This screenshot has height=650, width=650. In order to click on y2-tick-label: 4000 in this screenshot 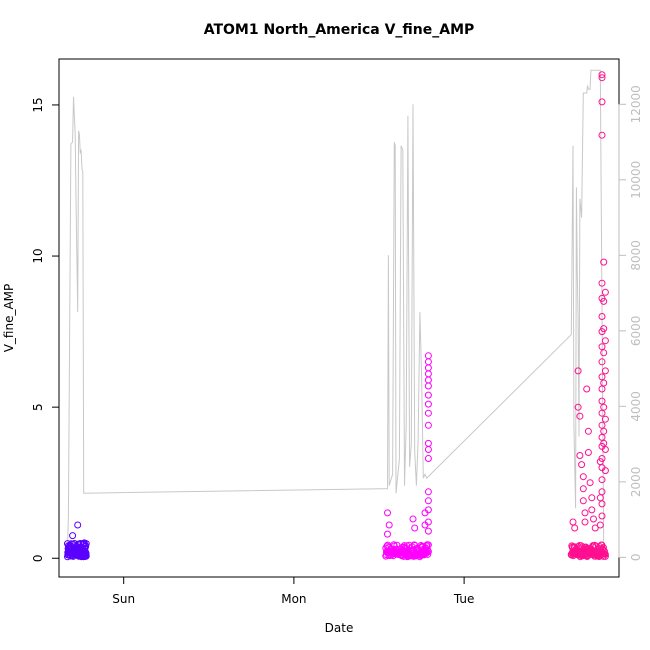, I will do `click(636, 406)`.